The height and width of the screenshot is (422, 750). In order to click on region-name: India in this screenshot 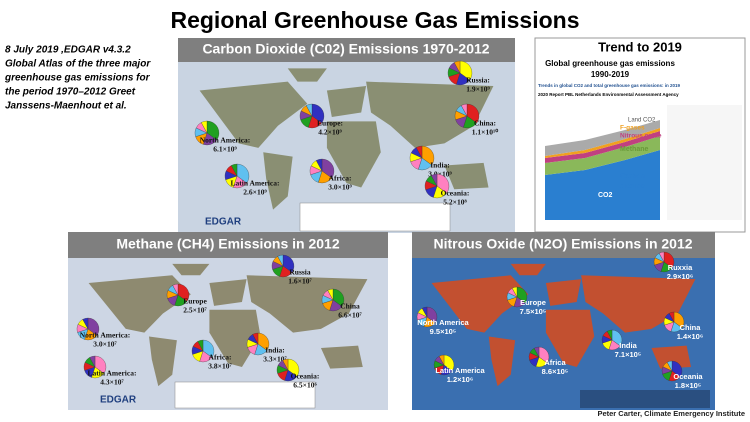, I will do `click(628, 345)`.